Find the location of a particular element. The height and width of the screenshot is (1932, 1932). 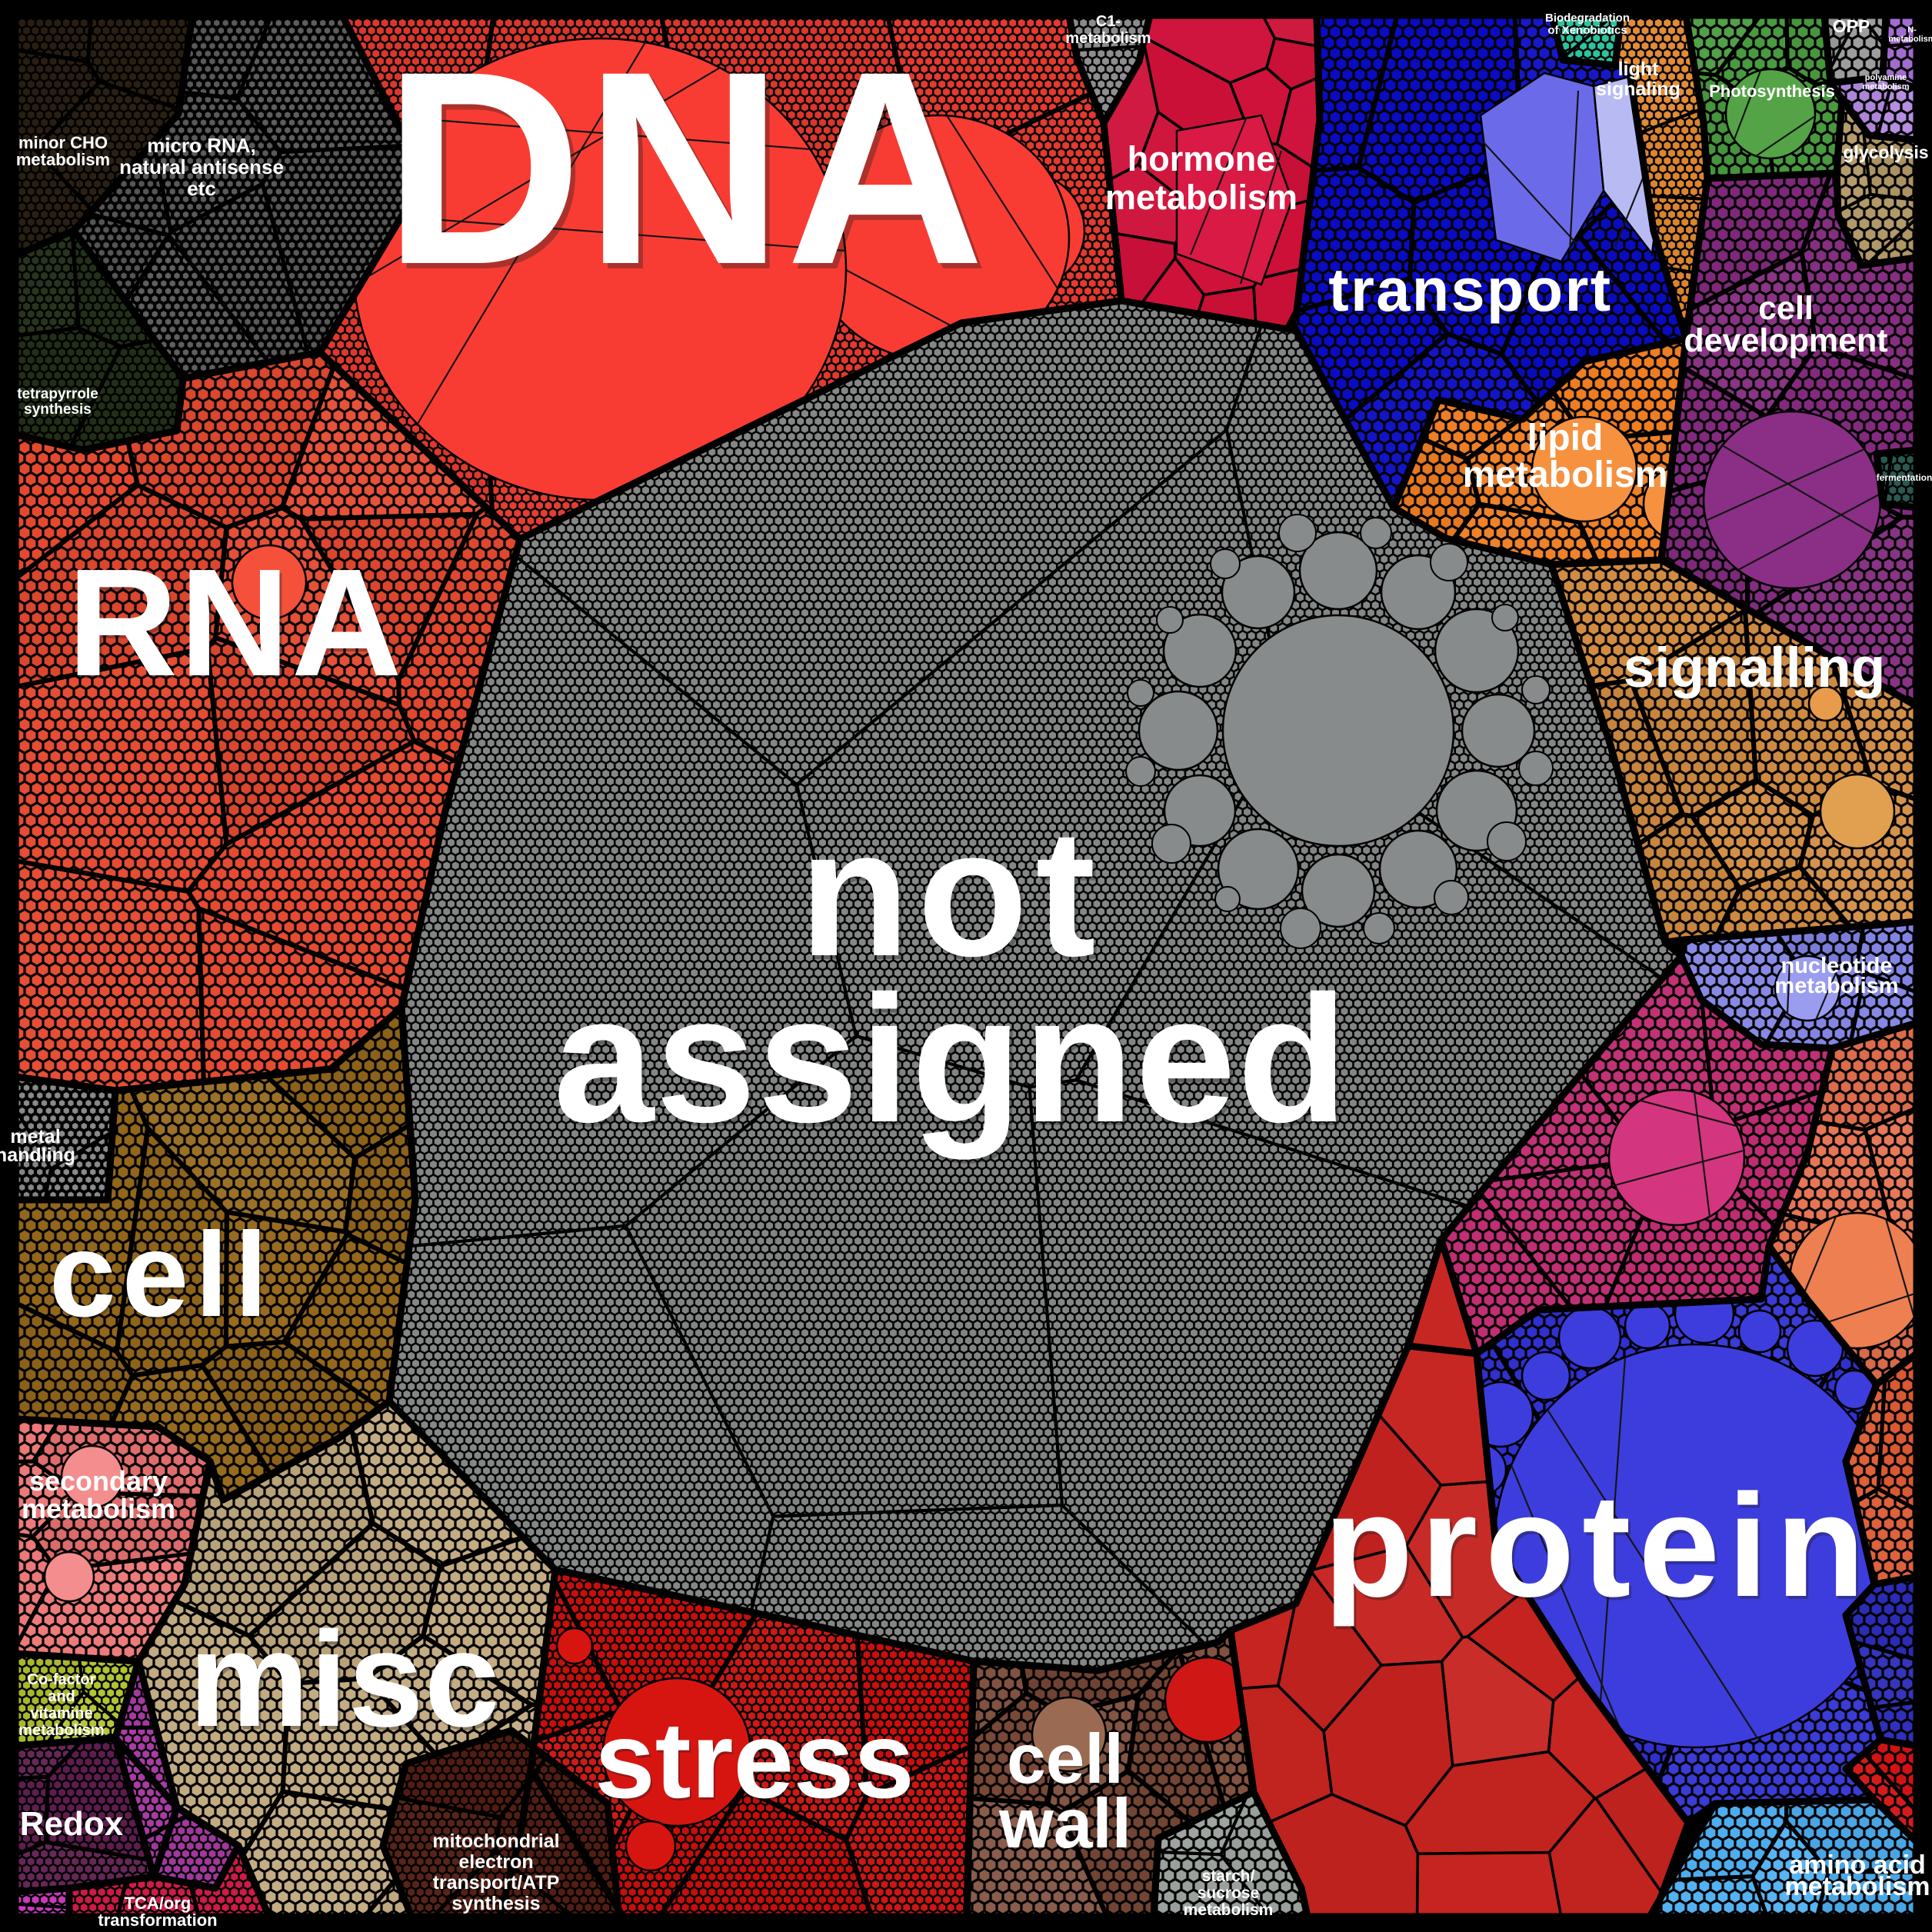

svg-text: Redox is located at coordinates (72, 1824).